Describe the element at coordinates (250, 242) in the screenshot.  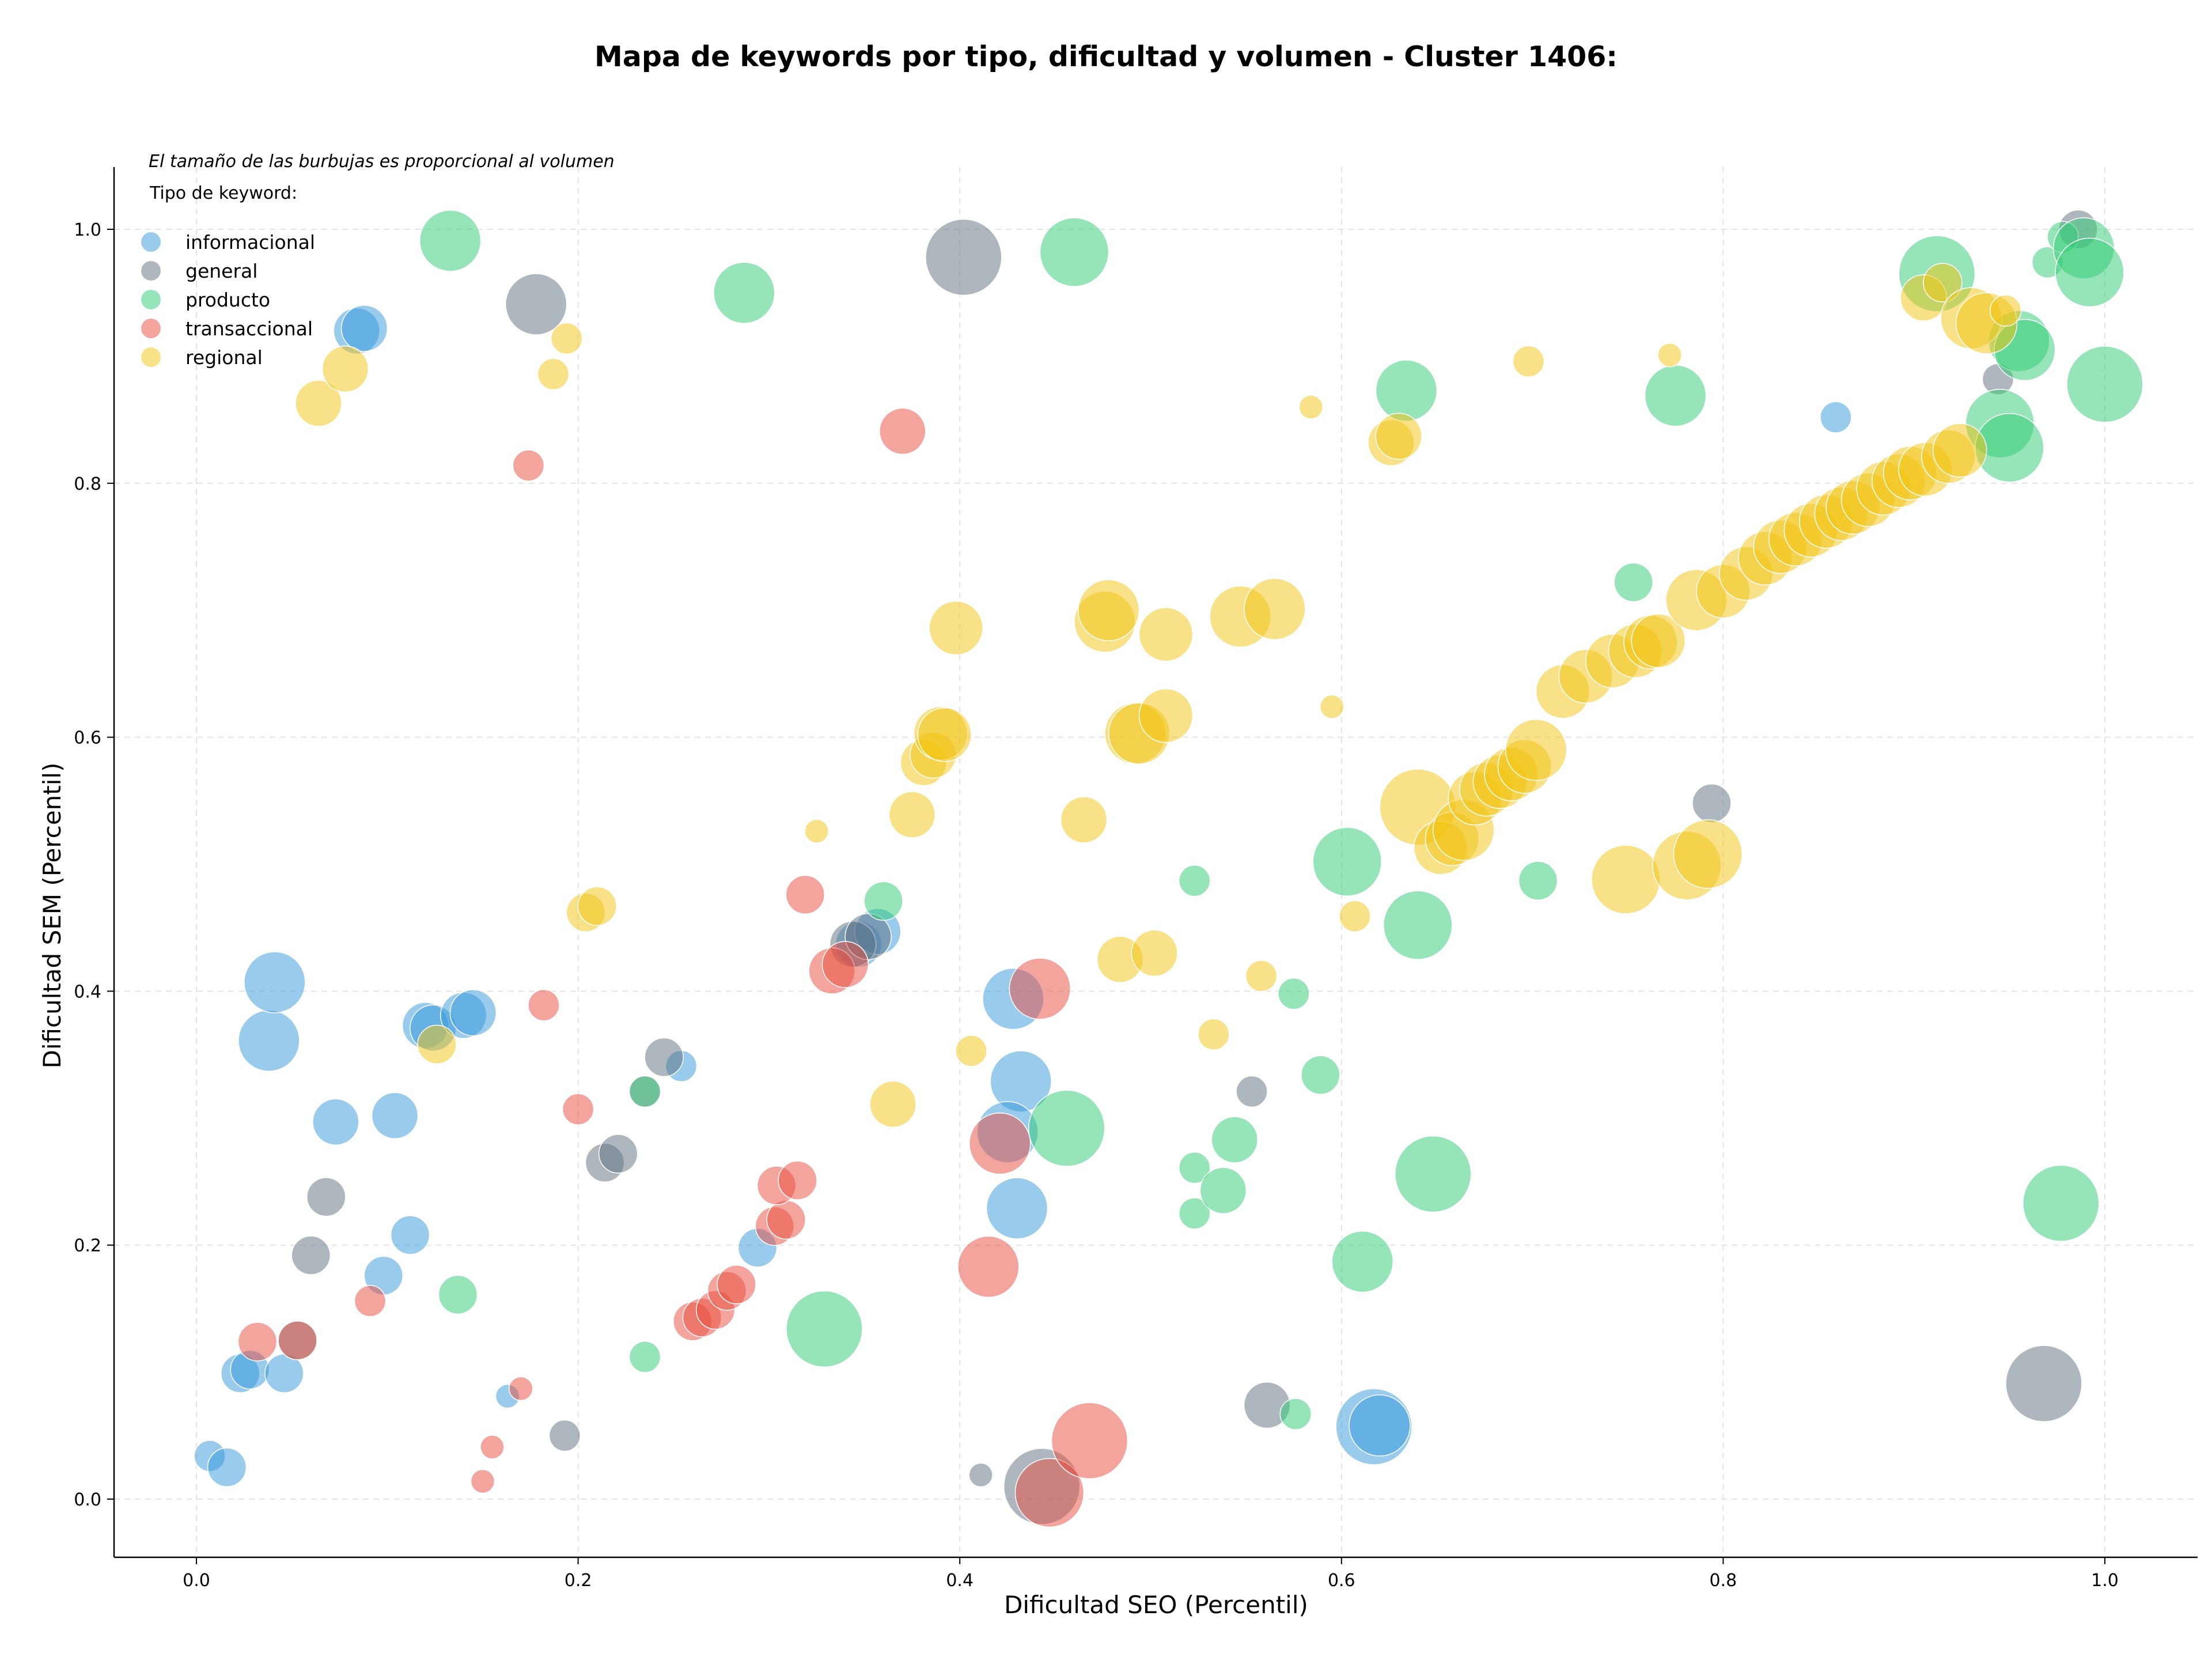
I see `legend-label-informacional: informacional` at that location.